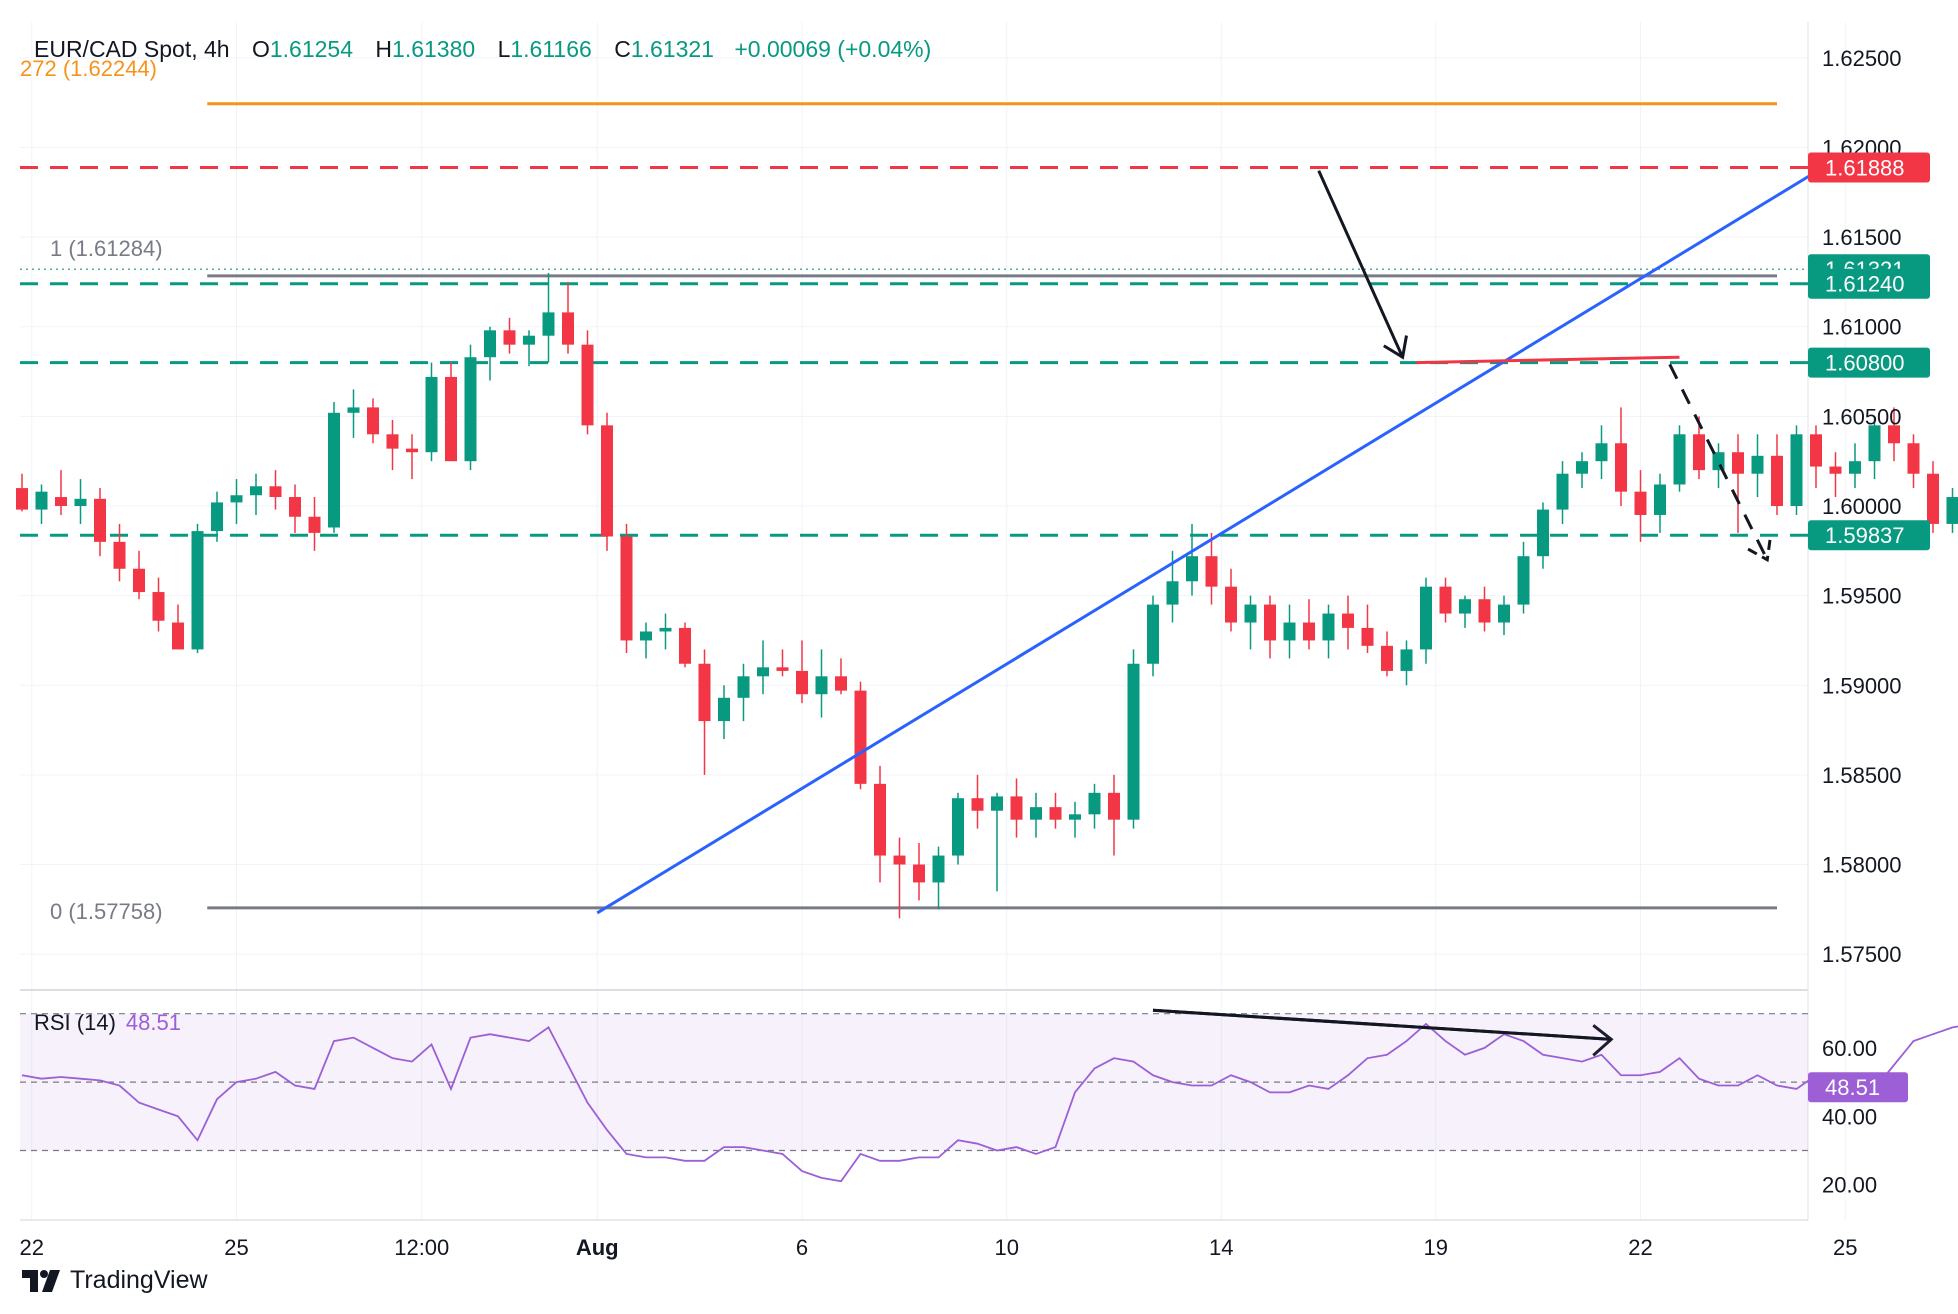 The width and height of the screenshot is (1958, 1314). I want to click on time-tick-label: 10, so click(1007, 1247).